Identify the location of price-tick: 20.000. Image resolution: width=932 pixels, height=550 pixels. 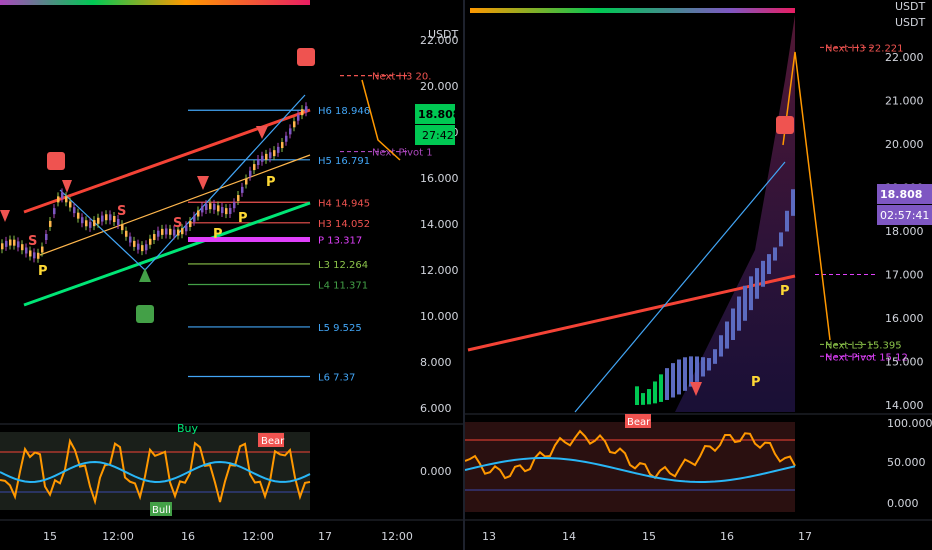
(904, 144).